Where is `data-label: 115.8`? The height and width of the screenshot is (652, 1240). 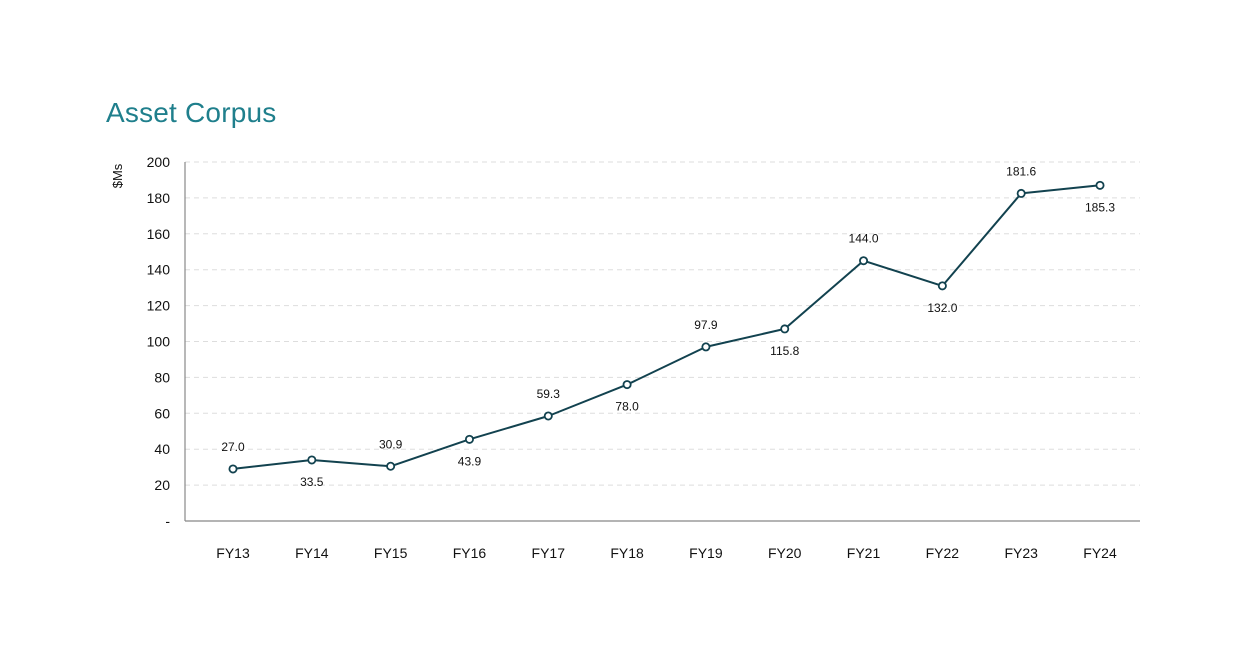
data-label: 115.8 is located at coordinates (784, 351).